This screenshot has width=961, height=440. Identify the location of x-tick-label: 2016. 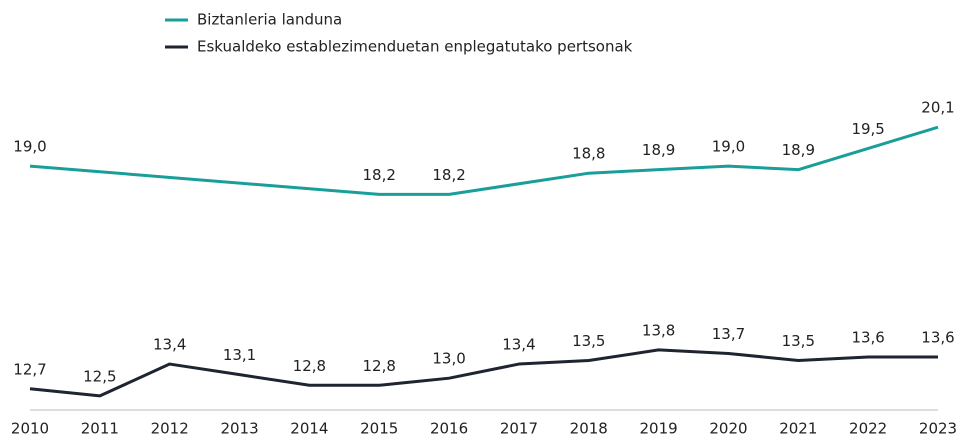
(449, 429).